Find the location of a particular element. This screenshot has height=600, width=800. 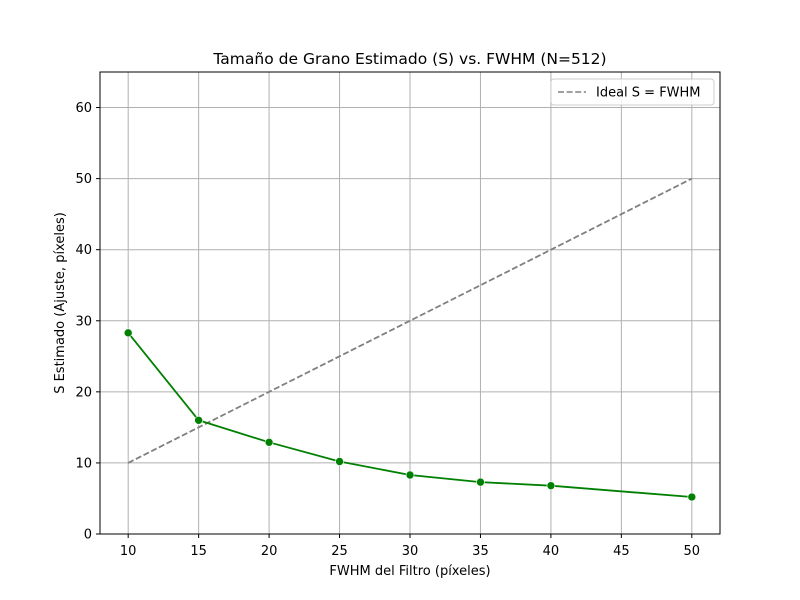

x-tick-label: 50 is located at coordinates (692, 551).